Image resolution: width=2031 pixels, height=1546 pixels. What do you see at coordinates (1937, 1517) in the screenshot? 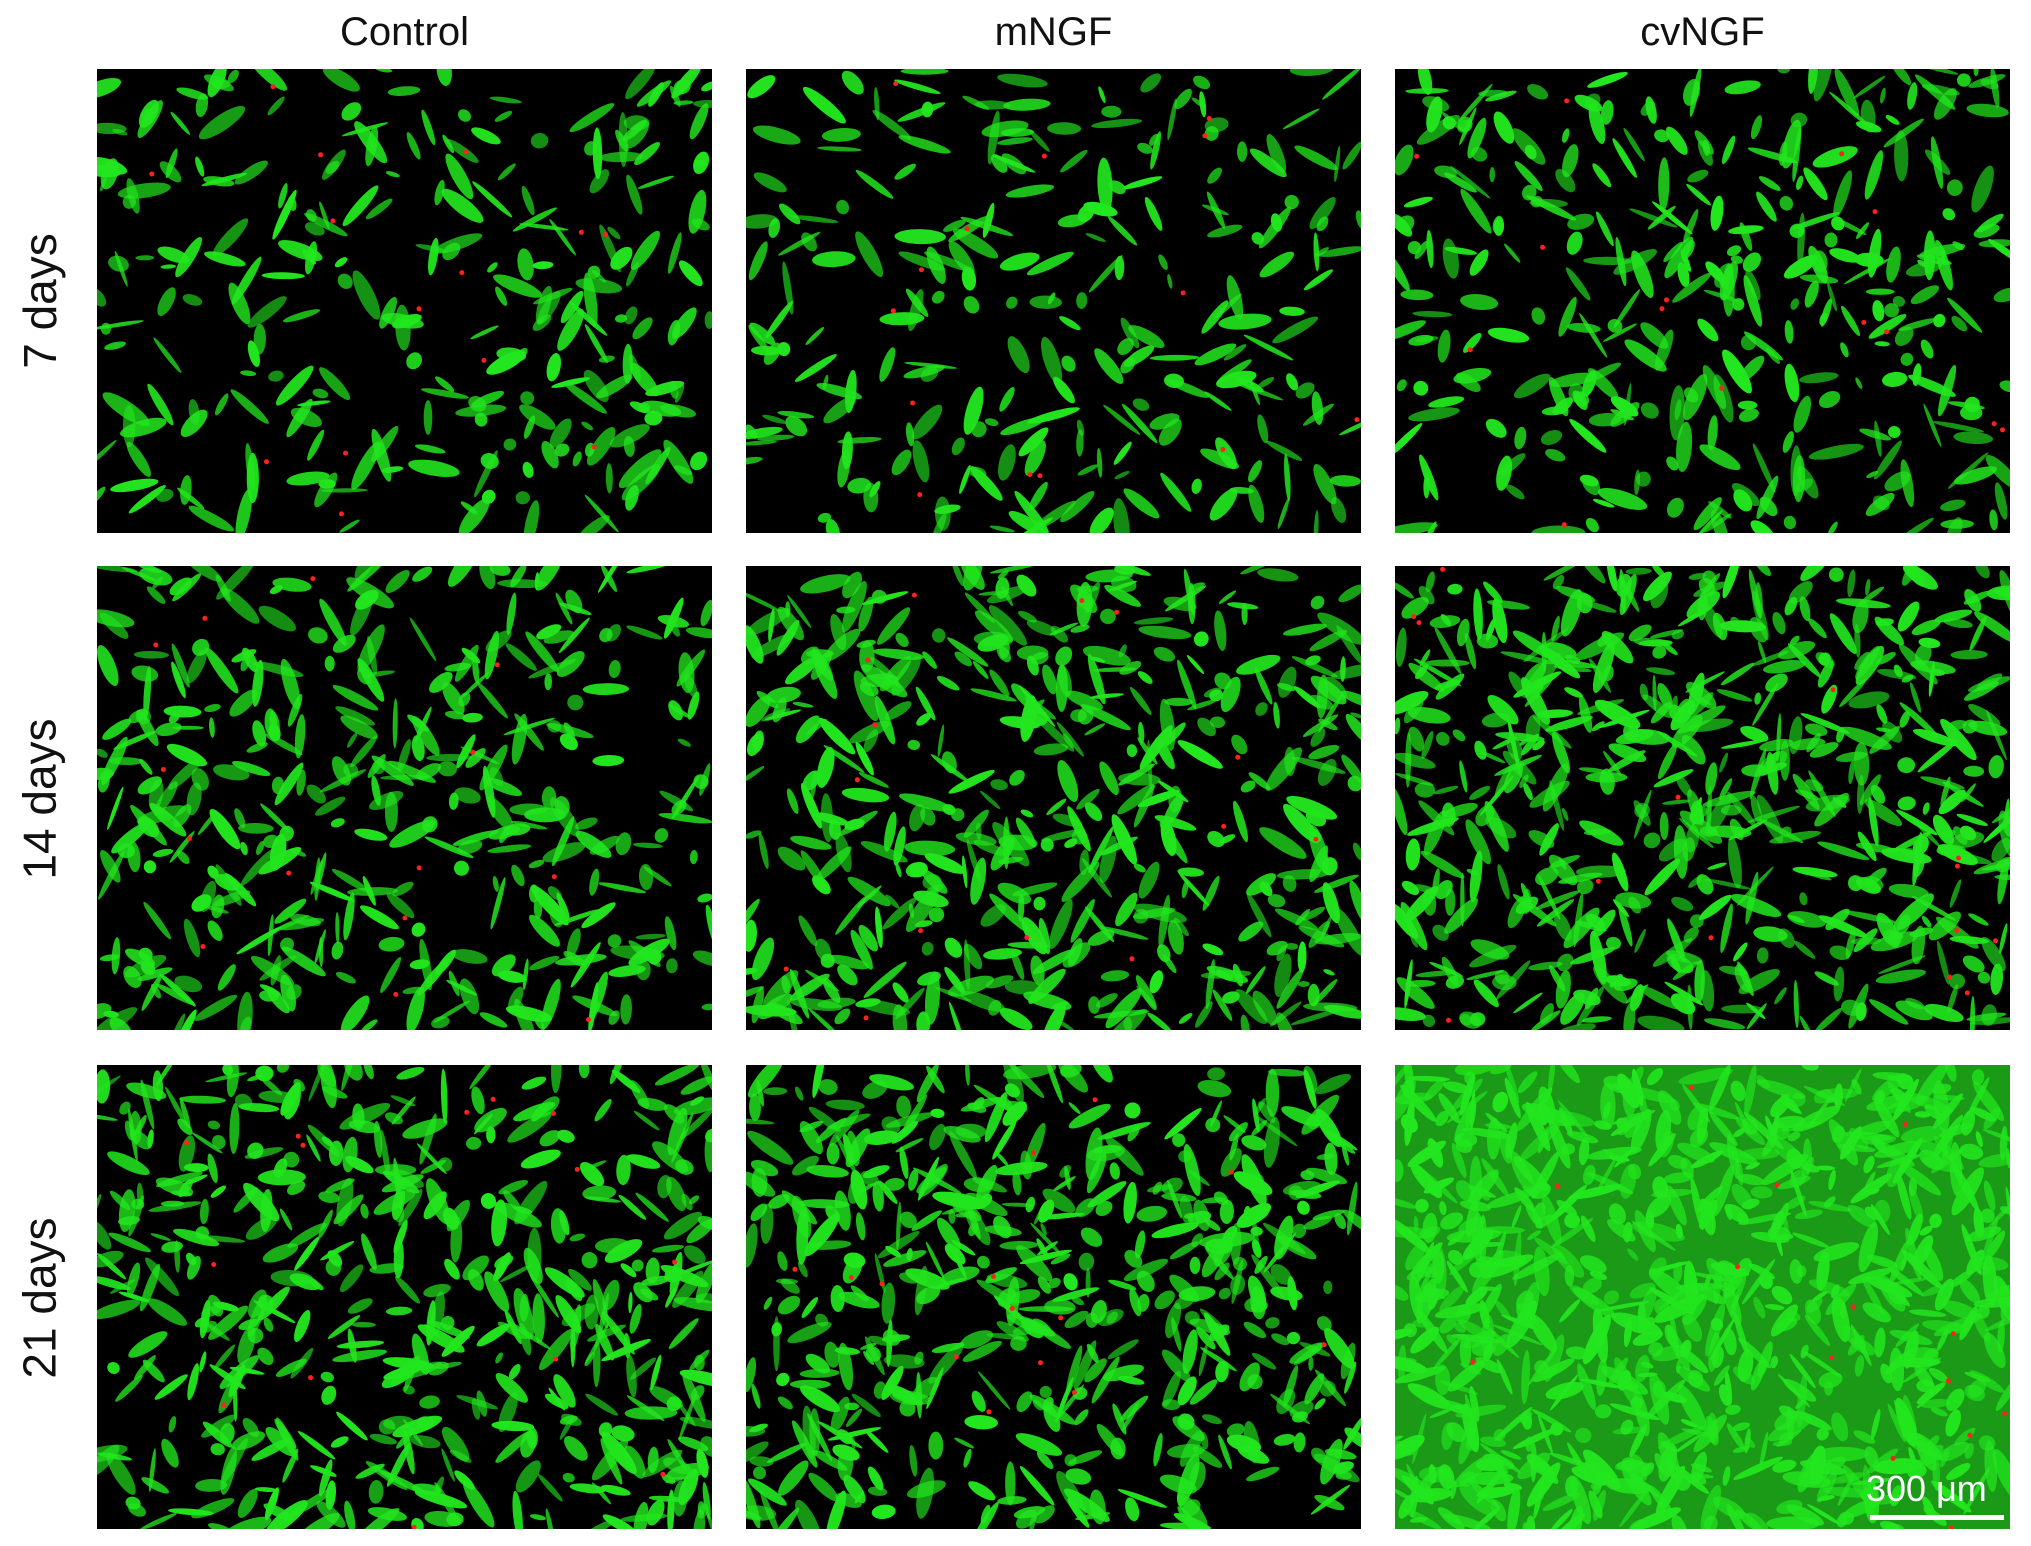
I see `scale-bar` at bounding box center [1937, 1517].